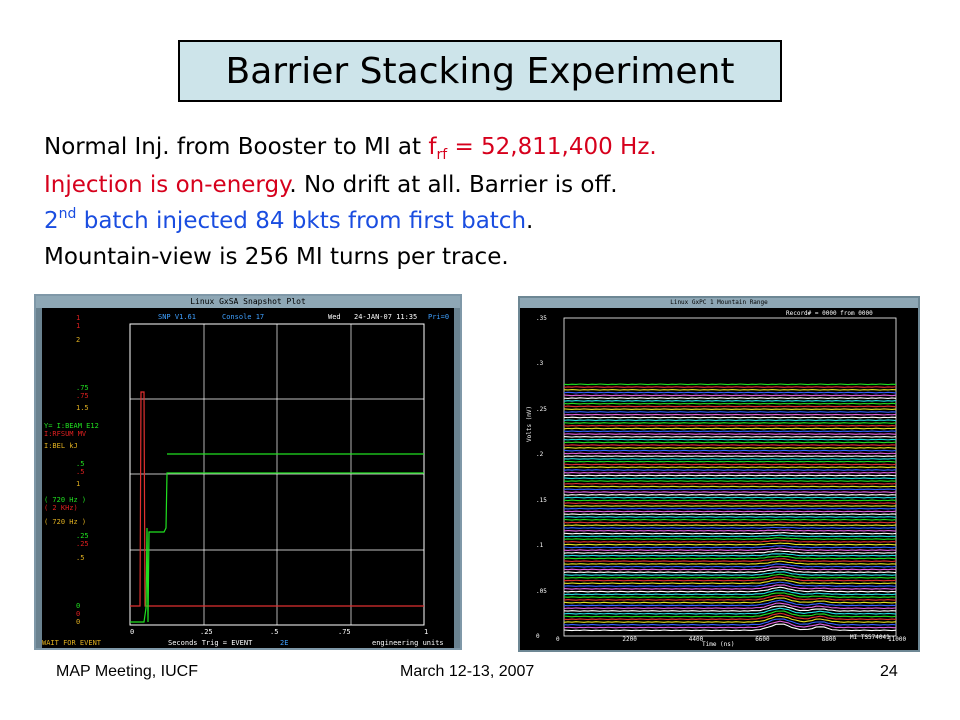 This screenshot has width=960, height=720. I want to click on time-axis-label: Seconds Trig = EVENT, so click(210, 643).